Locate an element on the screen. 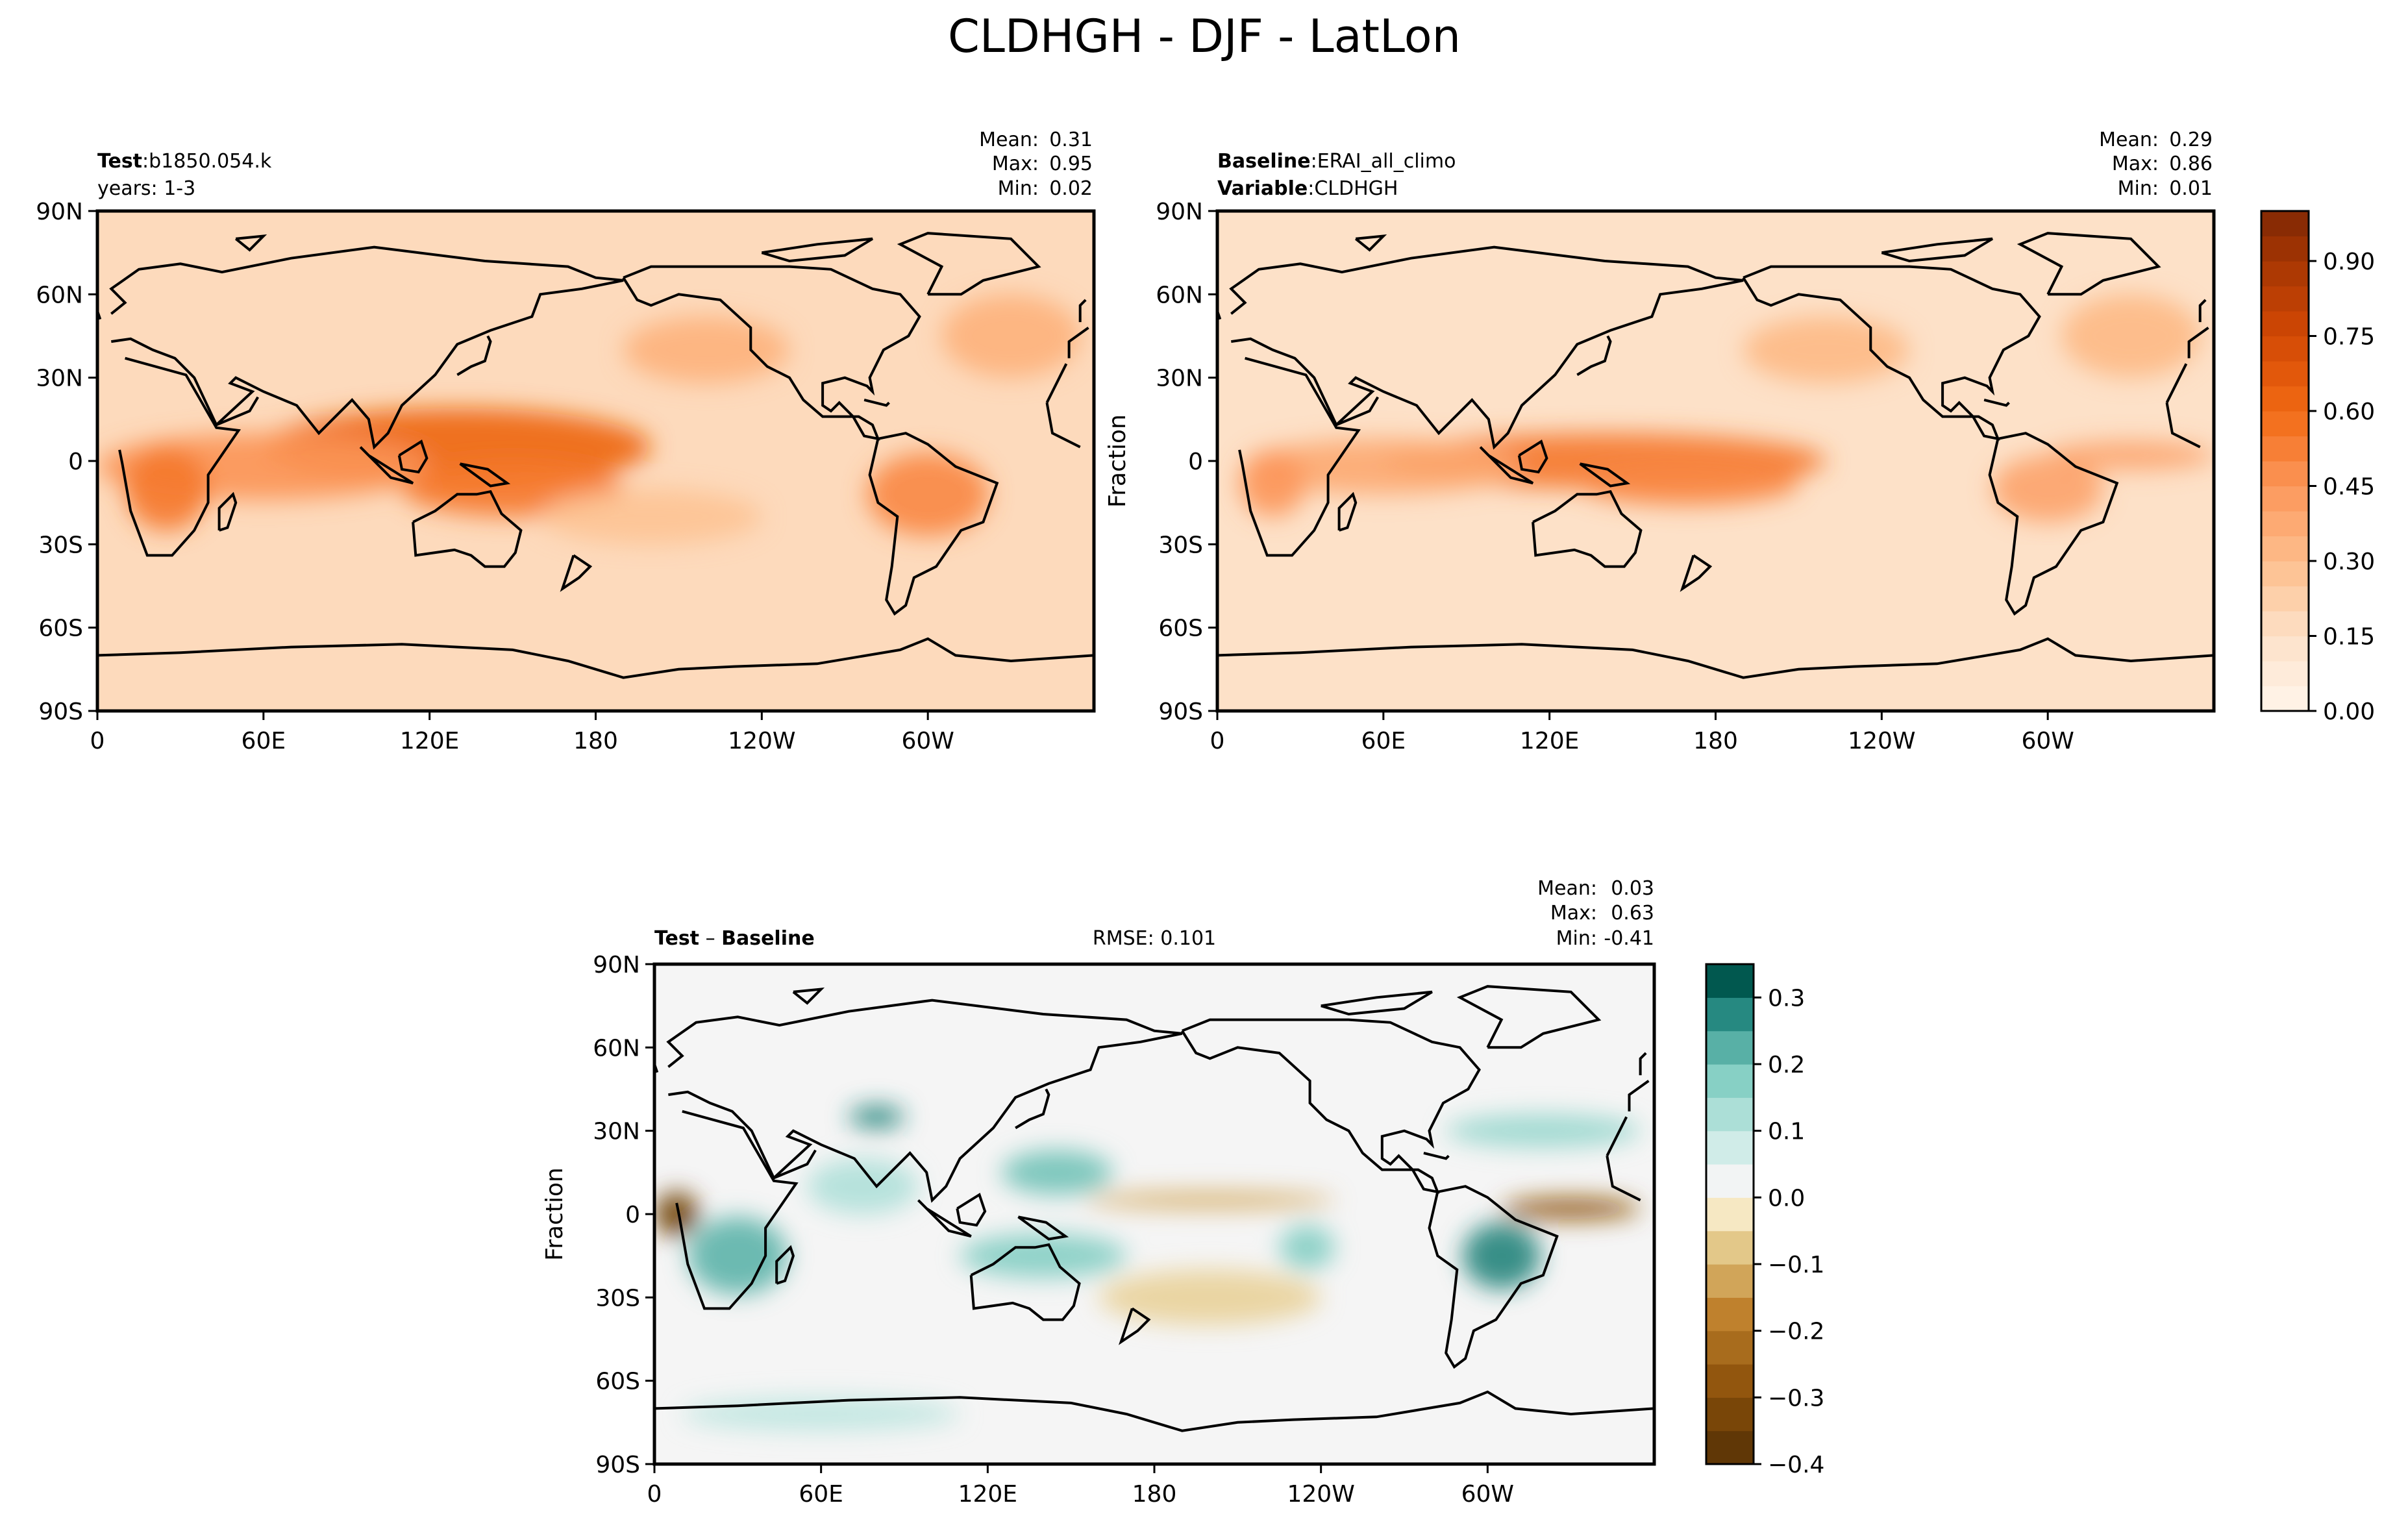 This screenshot has height=1529, width=2408. baseline-axes: 0 60E 120E 180 120W 60W 90N 60N 30N 0 30S 60S 90S is located at coordinates (1615, 476).